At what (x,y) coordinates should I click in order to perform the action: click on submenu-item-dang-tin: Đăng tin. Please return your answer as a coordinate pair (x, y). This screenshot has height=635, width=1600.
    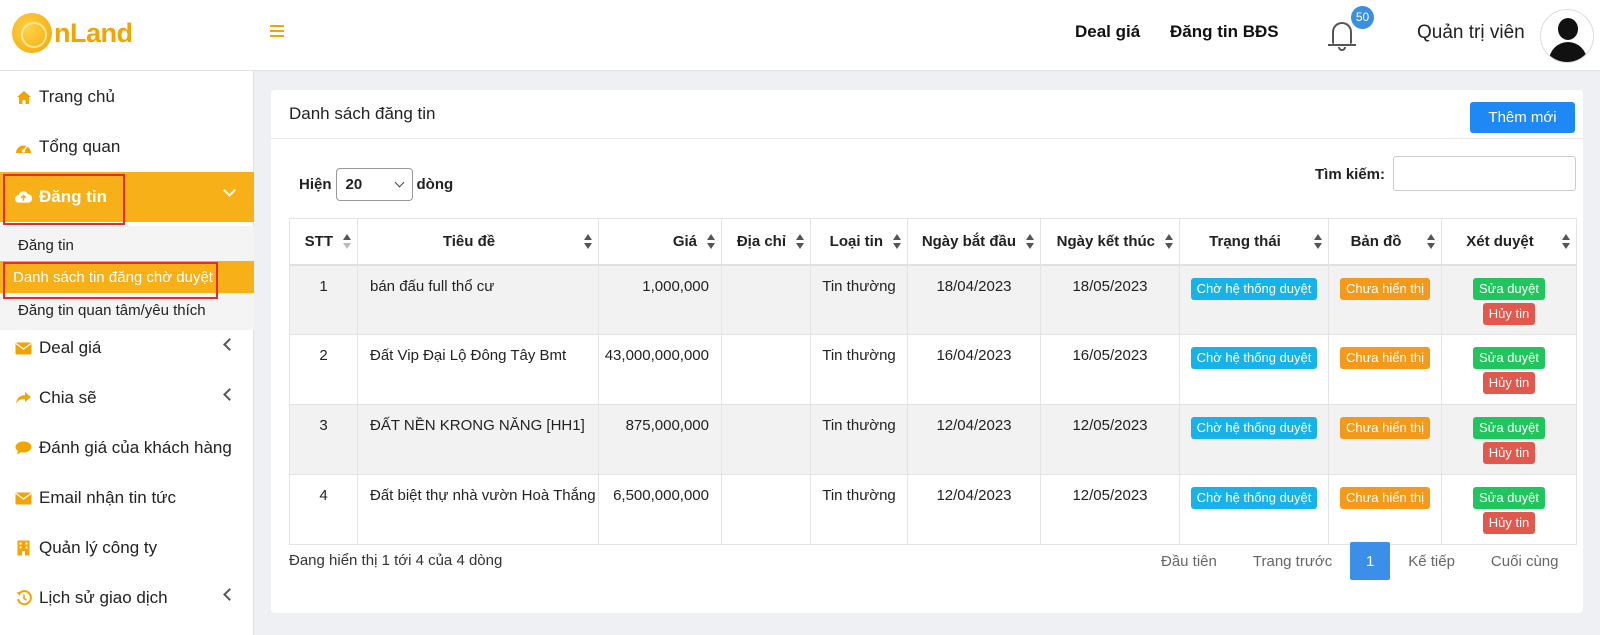
    Looking at the image, I should click on (46, 245).